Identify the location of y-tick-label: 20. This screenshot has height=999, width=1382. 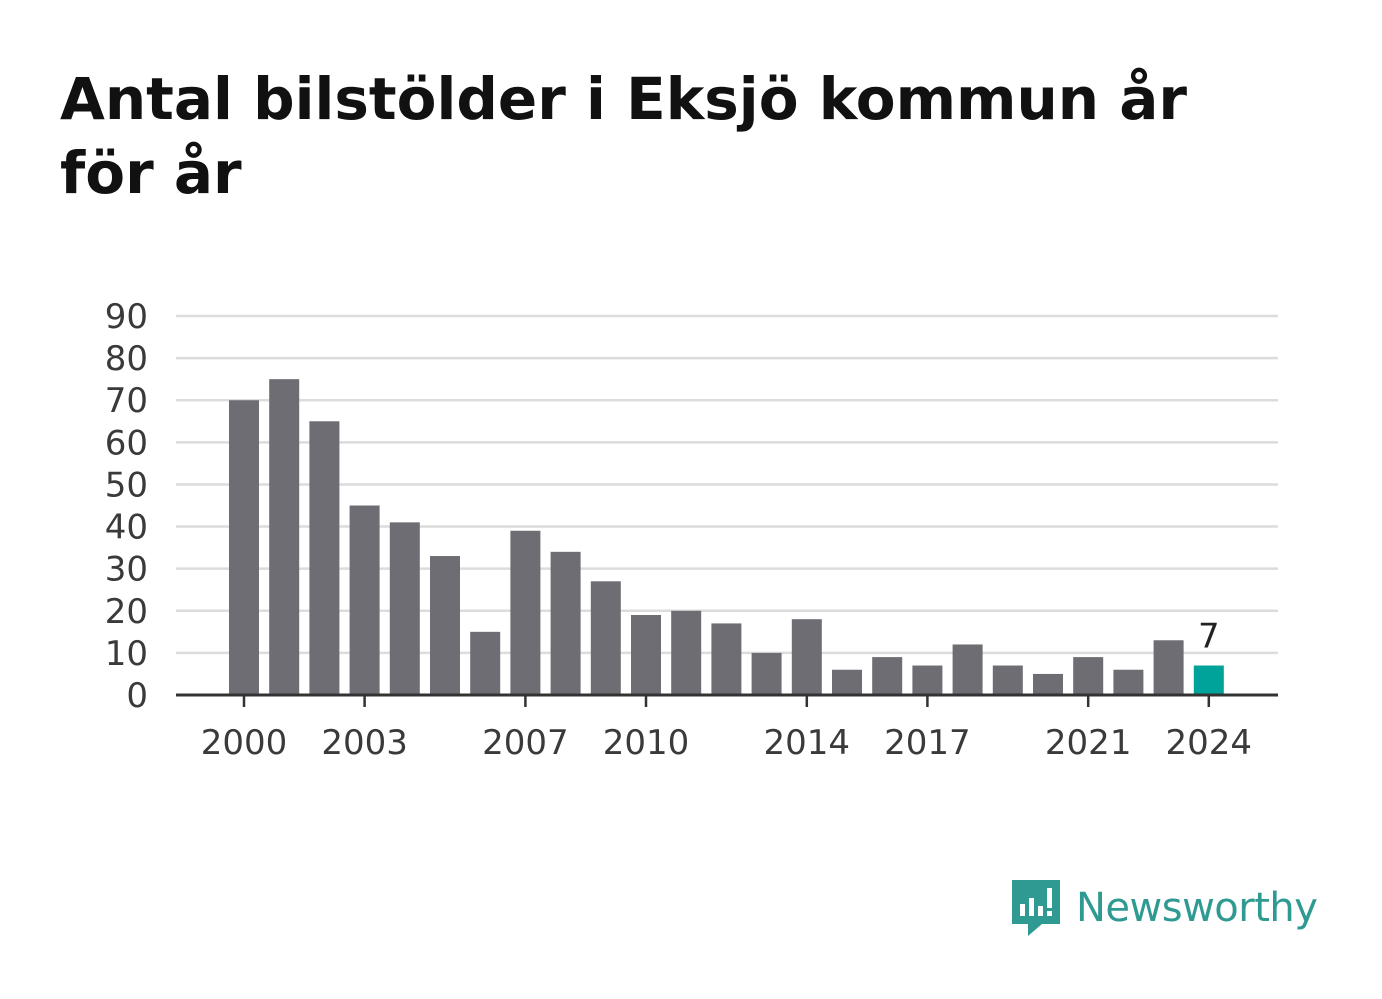
(126, 612).